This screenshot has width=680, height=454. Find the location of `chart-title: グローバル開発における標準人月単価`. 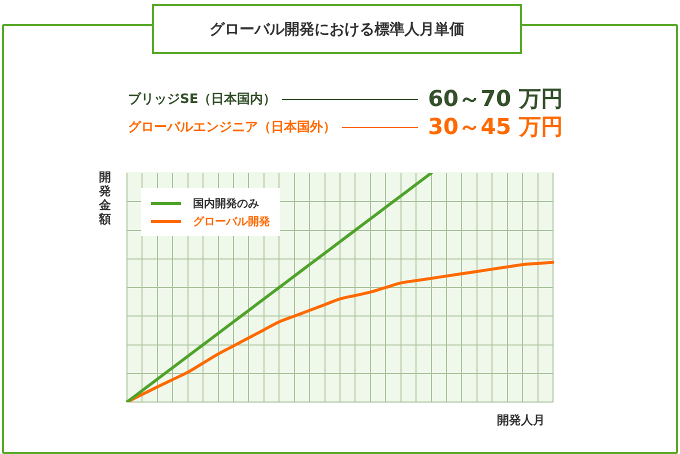

chart-title: グローバル開発における標準人月単価 is located at coordinates (337, 29).